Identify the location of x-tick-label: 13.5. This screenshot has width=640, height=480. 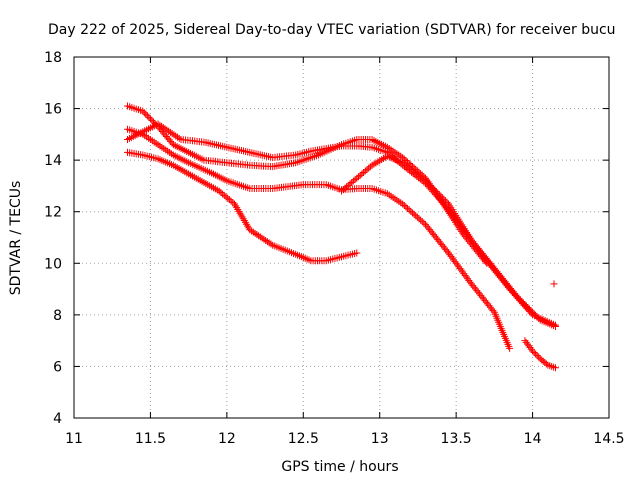
(456, 439).